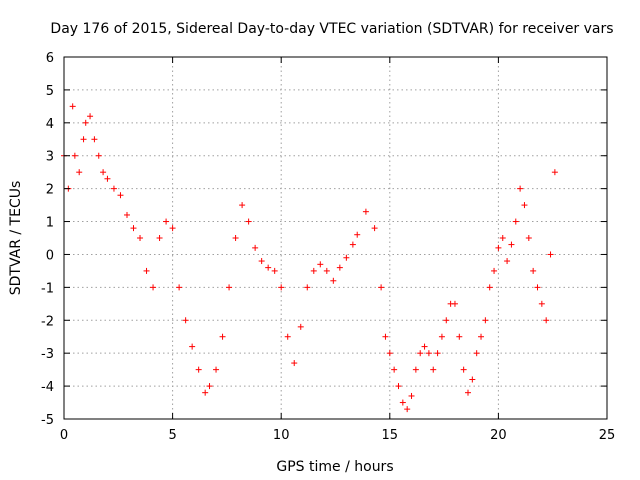 Image resolution: width=640 pixels, height=480 pixels. What do you see at coordinates (47, 288) in the screenshot?
I see `y-tick-label: -1` at bounding box center [47, 288].